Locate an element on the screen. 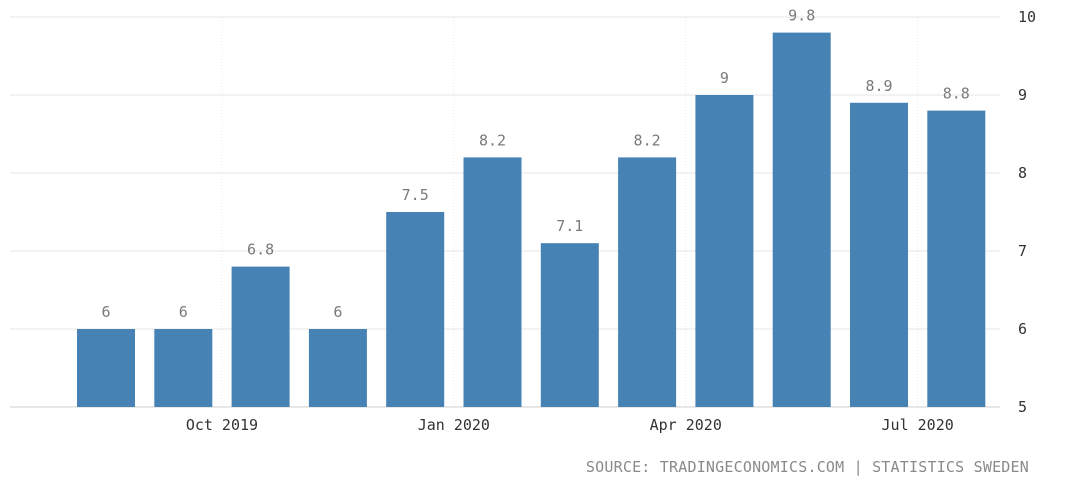  bar-value-label: 8.8 is located at coordinates (956, 94).